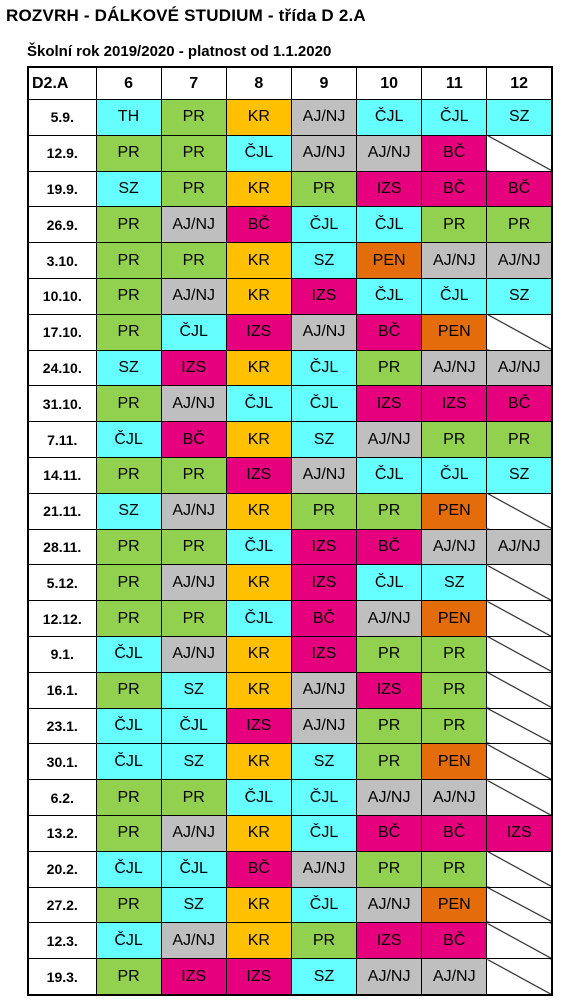 This screenshot has height=1002, width=579. I want to click on row-date: 12.3., so click(62, 941).